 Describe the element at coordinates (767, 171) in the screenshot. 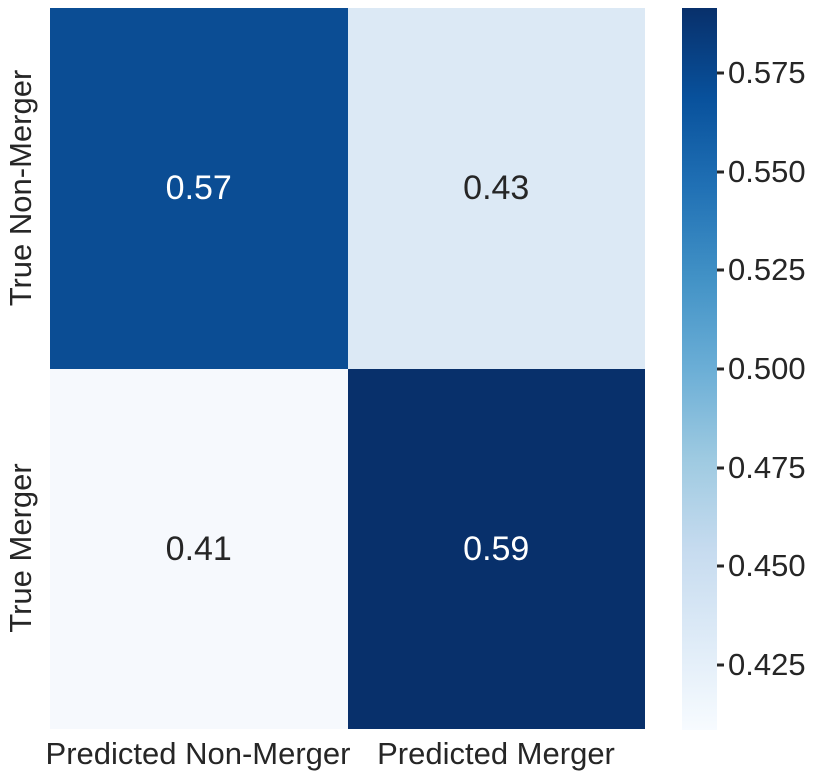

I see `colorbar-tick-label: 0.550` at that location.